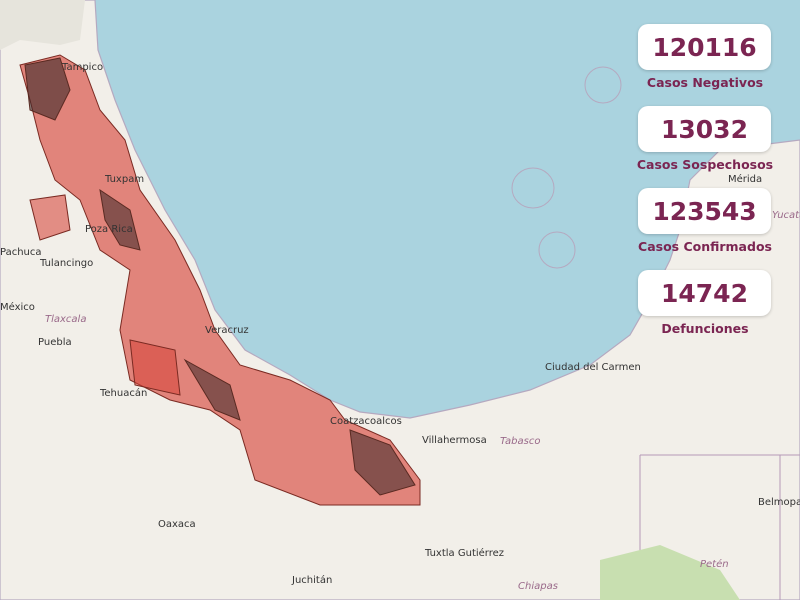  I want to click on stat-card: 14742, so click(704, 293).